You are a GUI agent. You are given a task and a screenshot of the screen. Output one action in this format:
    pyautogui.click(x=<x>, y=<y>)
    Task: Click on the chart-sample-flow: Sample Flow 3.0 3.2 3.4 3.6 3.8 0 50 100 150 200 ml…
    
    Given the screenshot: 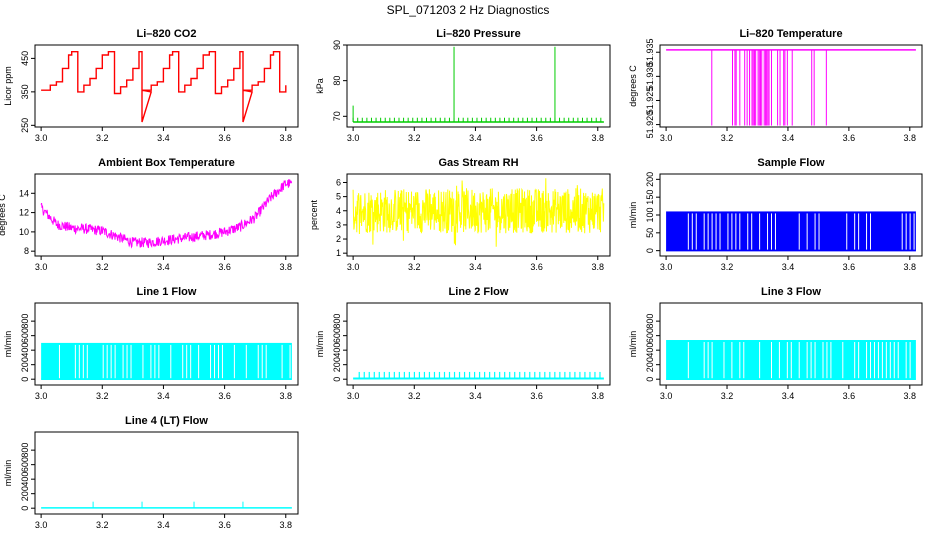 What is the action you would take?
    pyautogui.click(x=775, y=214)
    